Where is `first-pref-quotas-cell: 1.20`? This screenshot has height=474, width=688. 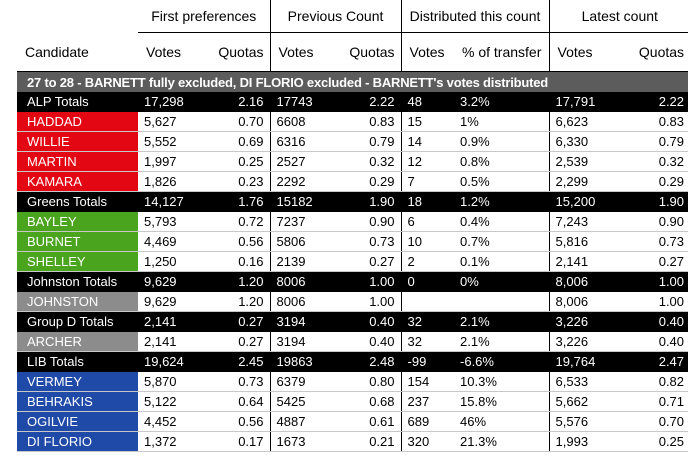
first-pref-quotas-cell: 1.20 is located at coordinates (233, 281).